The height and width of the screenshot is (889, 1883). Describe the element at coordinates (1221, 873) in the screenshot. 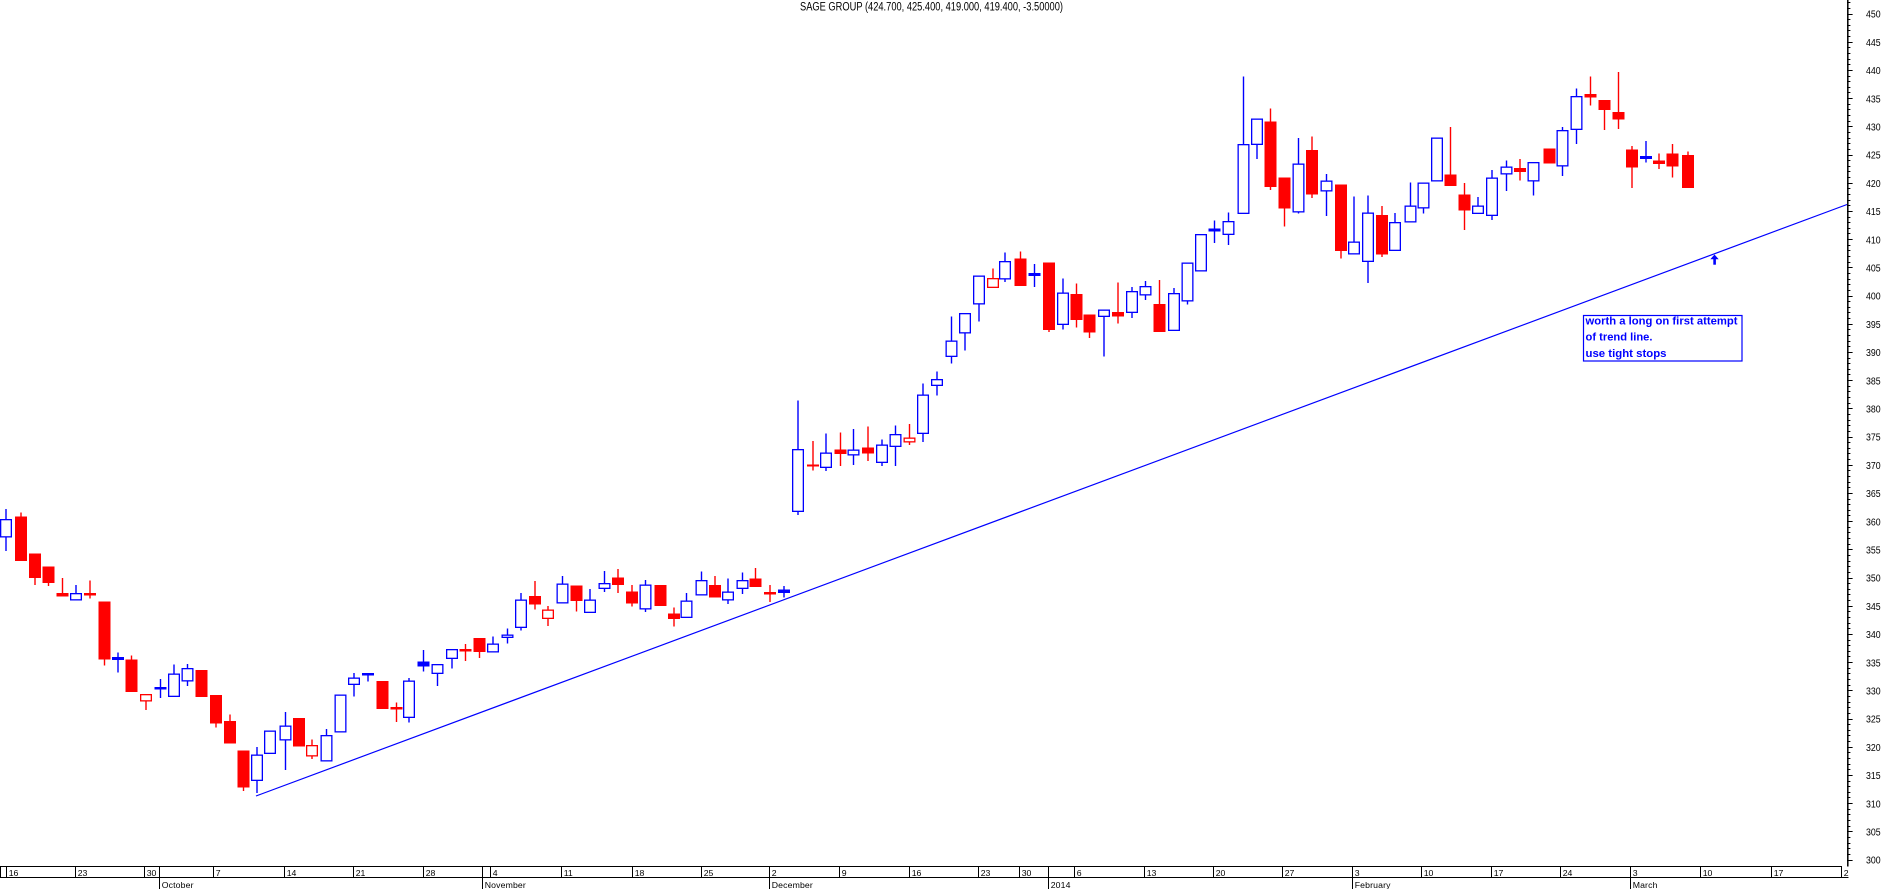

I see `svg-text: 20` at that location.